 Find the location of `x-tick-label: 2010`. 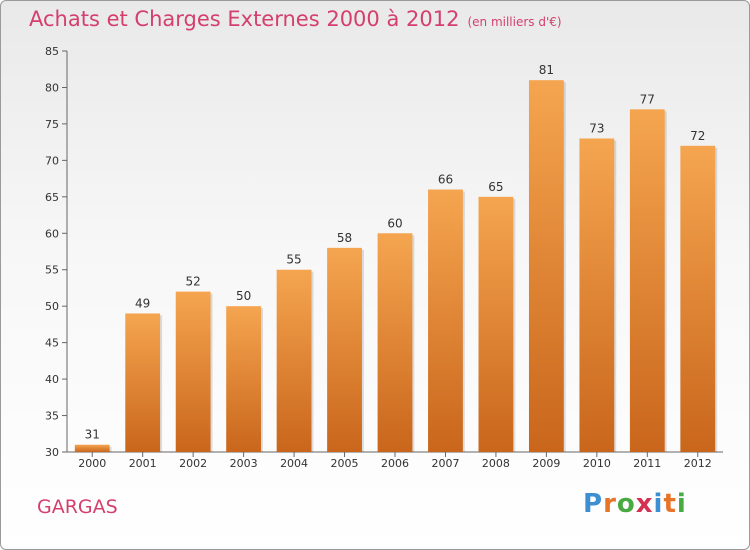

x-tick-label: 2010 is located at coordinates (597, 463).